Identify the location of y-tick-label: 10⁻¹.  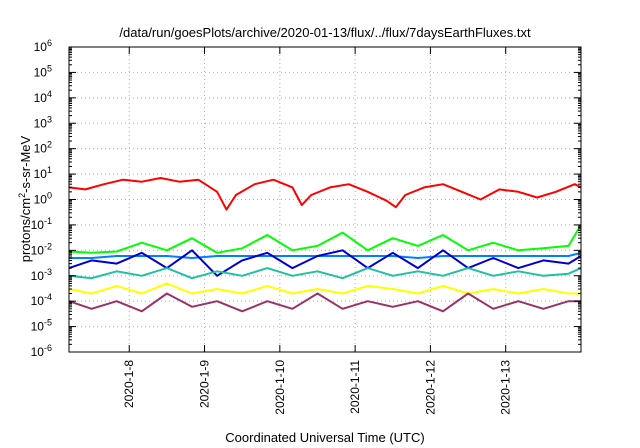
(41, 224).